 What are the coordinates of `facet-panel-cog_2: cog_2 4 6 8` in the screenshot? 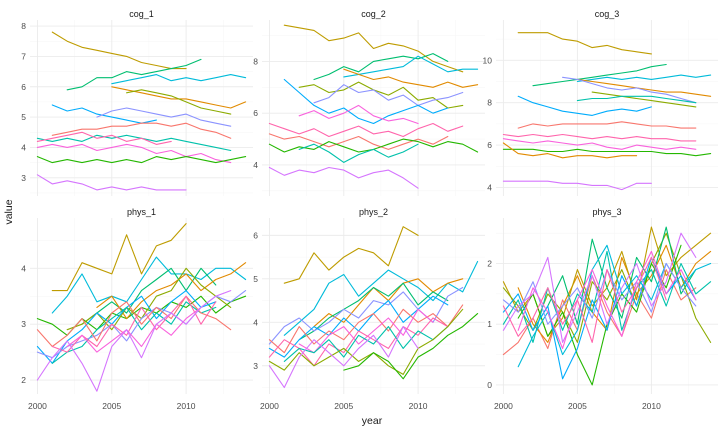 It's located at (369, 102).